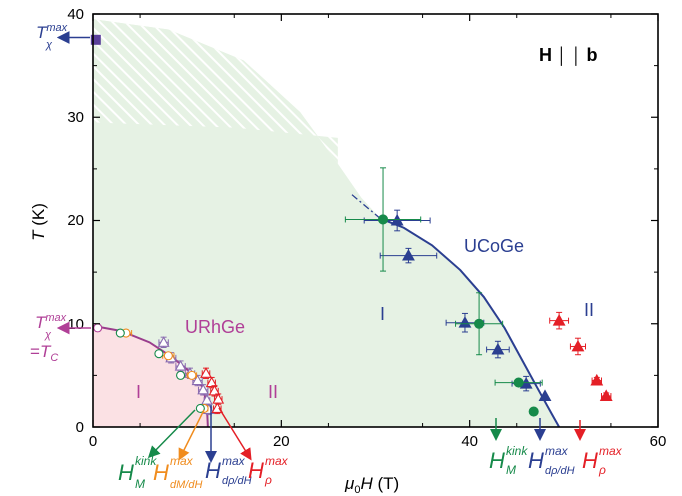  Describe the element at coordinates (48, 335) in the screenshot. I see `tchi-mid-sub: χ` at that location.